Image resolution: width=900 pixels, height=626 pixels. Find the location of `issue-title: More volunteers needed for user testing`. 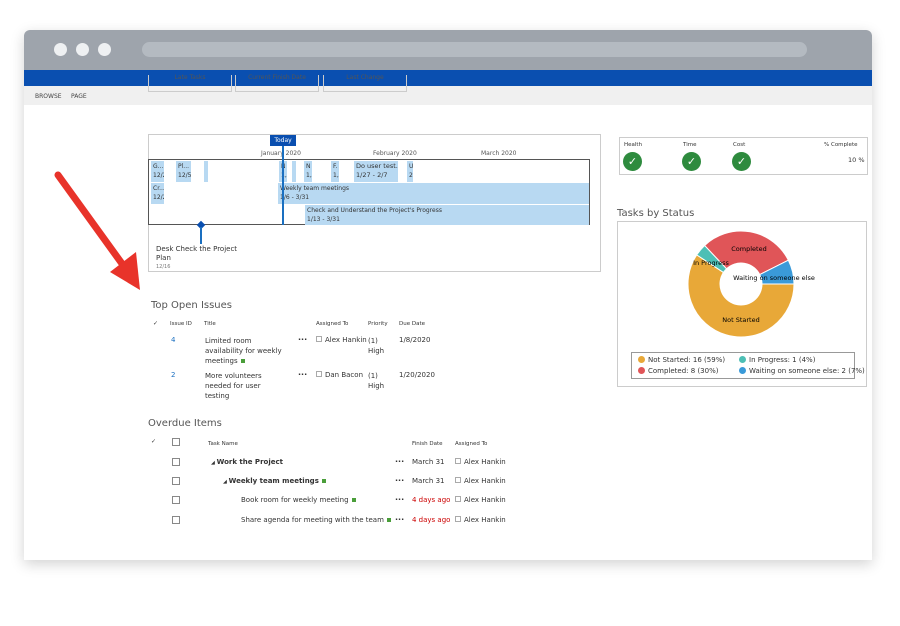

issue-title: More volunteers needed for user testing is located at coordinates (233, 386).